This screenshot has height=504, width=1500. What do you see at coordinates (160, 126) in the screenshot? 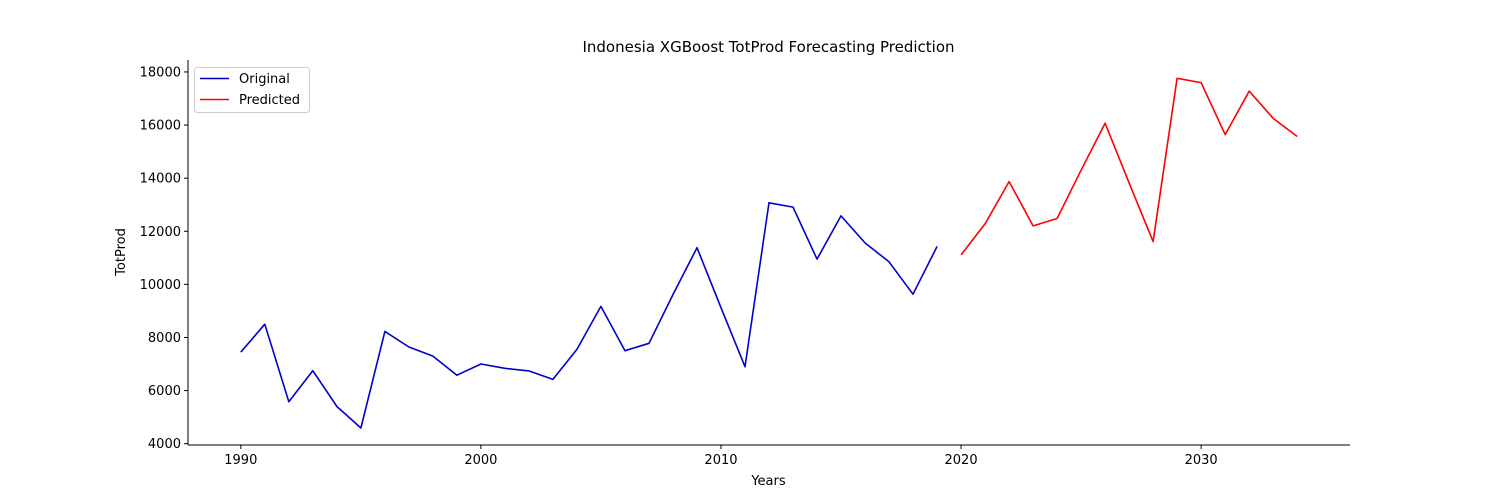
I see `y-tick-label: 16000` at bounding box center [160, 126].